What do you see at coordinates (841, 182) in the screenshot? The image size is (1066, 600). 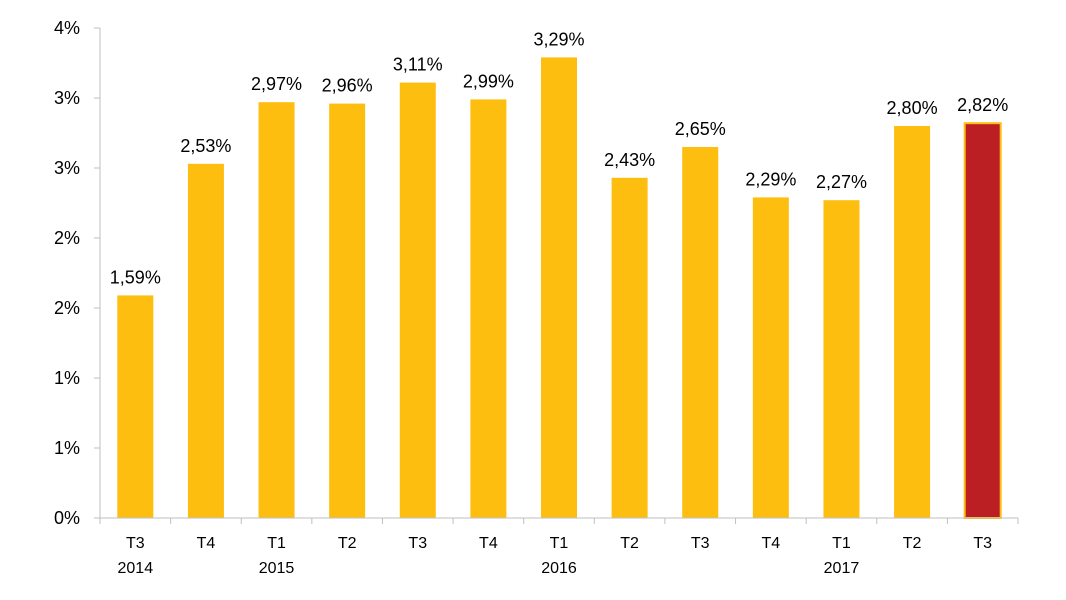 I see `data-label: 2,27%` at bounding box center [841, 182].